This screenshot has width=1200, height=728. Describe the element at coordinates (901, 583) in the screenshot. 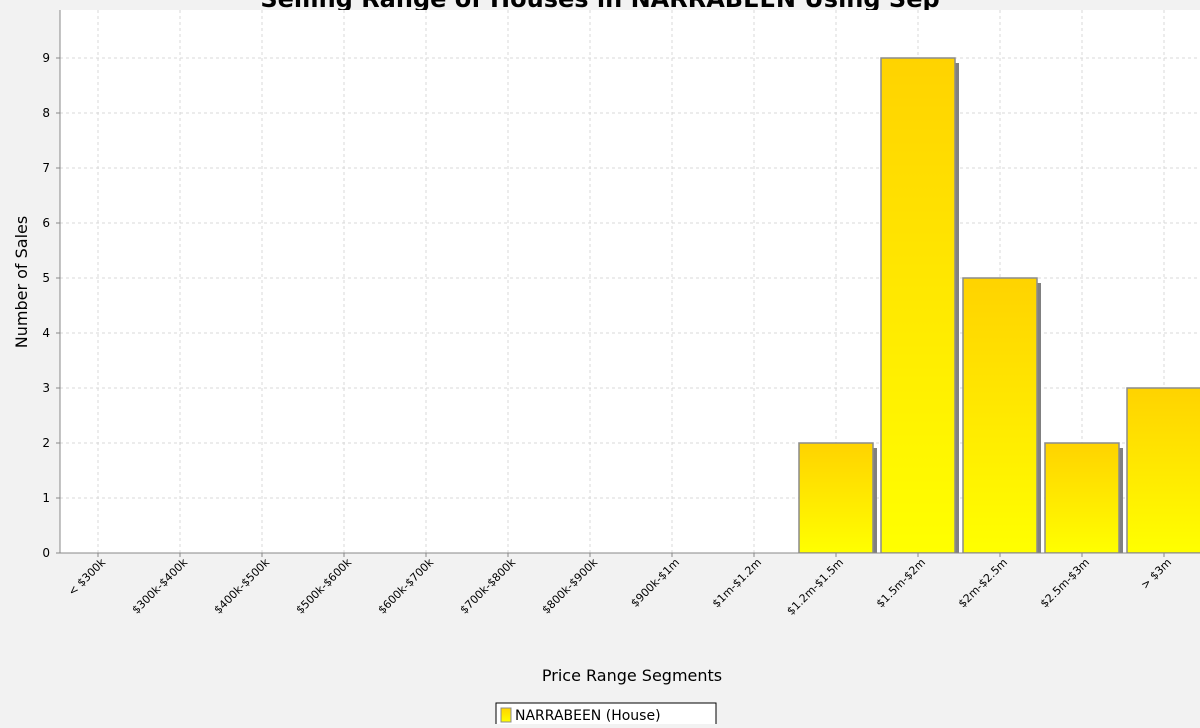

I see `x-tick-label: $1.5m-$2m` at that location.